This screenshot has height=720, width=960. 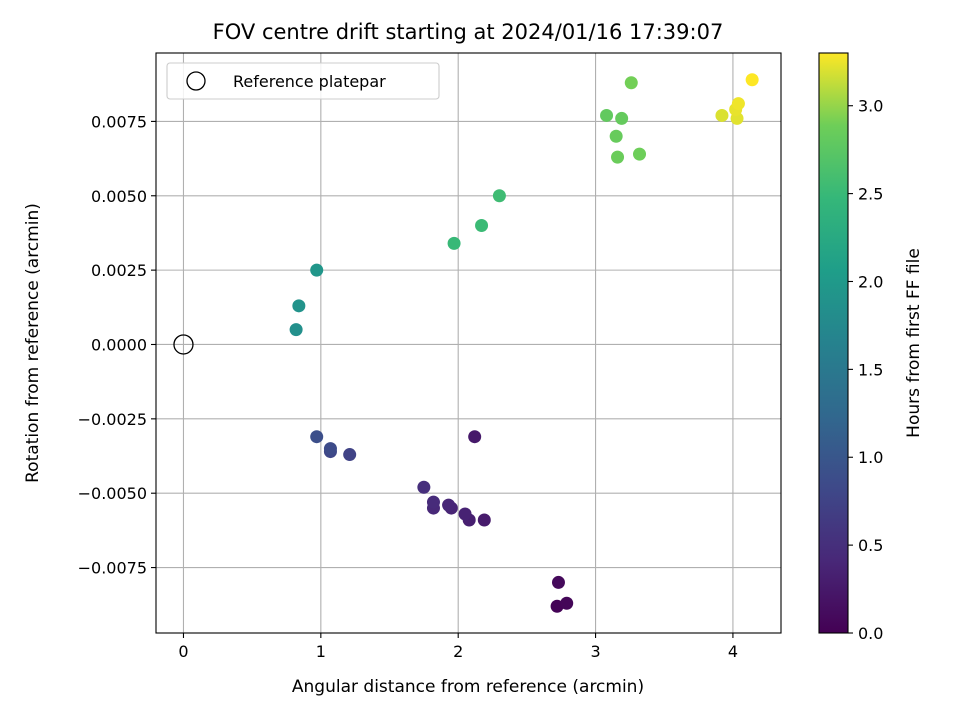 What do you see at coordinates (458, 651) in the screenshot?
I see `x-tick-label: 2` at bounding box center [458, 651].